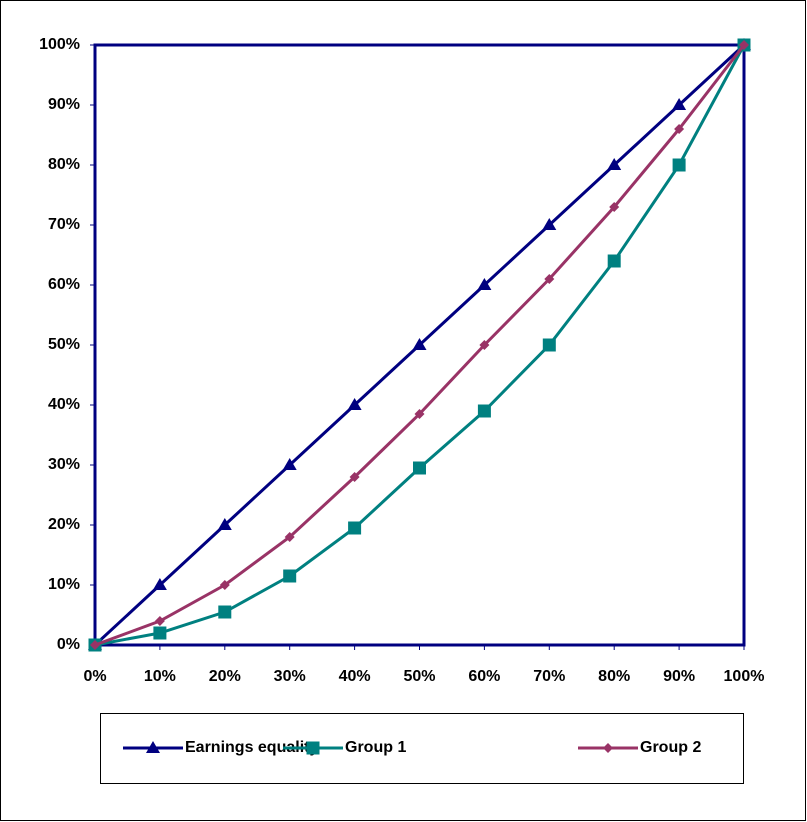 This screenshot has width=807, height=822. Describe the element at coordinates (68, 644) in the screenshot. I see `y-tick-label: 0%` at that location.